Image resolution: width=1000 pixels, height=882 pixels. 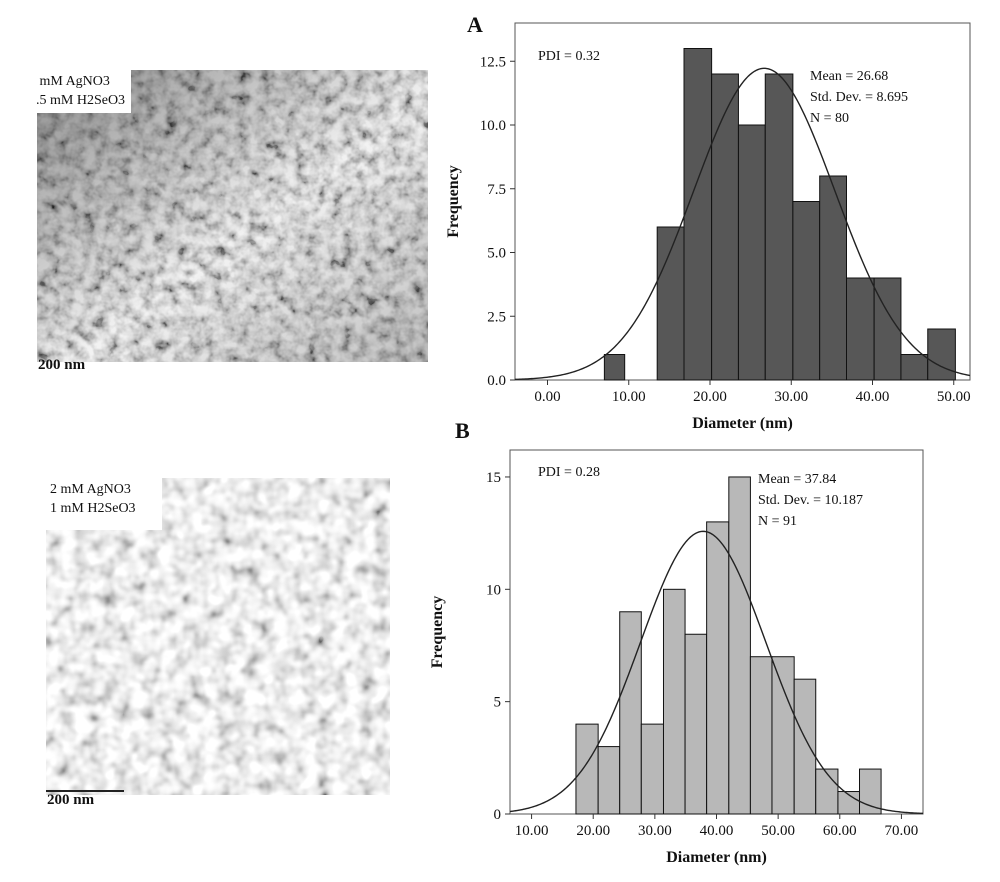 What do you see at coordinates (791, 397) in the screenshot?
I see `chart-a-xtick-label-3: 30.00` at bounding box center [791, 397].